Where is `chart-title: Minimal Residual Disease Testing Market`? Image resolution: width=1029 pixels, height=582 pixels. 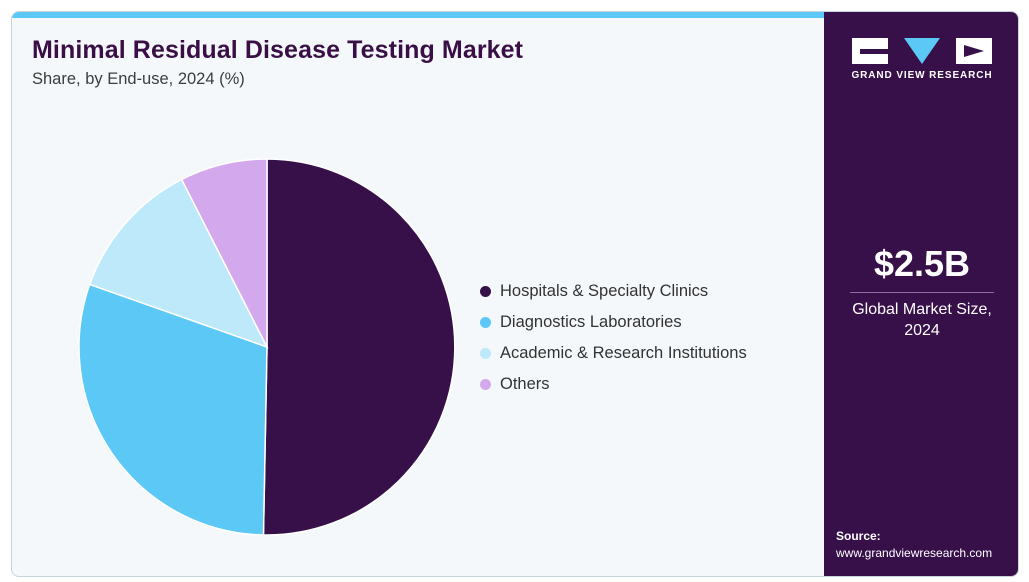 chart-title: Minimal Residual Disease Testing Market is located at coordinates (278, 50).